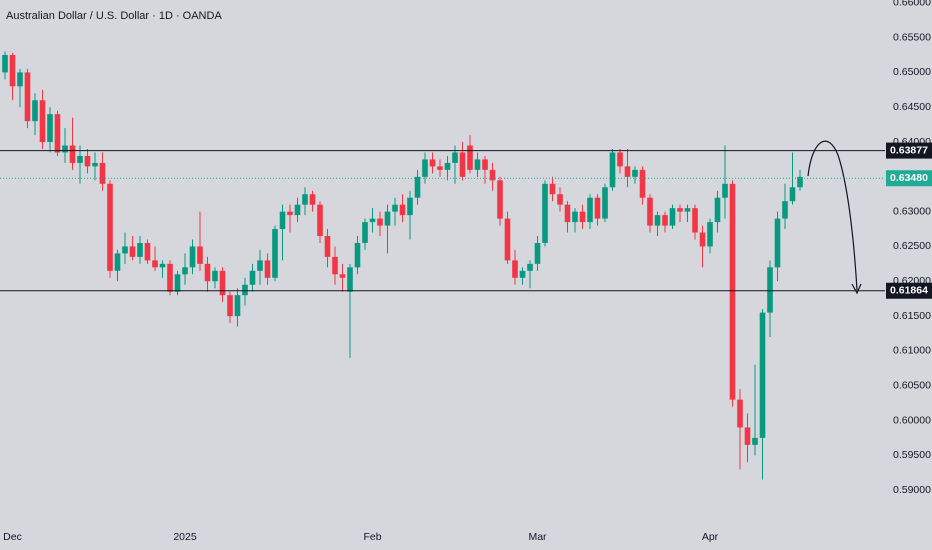 This screenshot has width=932, height=550. What do you see at coordinates (909, 291) in the screenshot?
I see `level-label: 0.61864` at bounding box center [909, 291].